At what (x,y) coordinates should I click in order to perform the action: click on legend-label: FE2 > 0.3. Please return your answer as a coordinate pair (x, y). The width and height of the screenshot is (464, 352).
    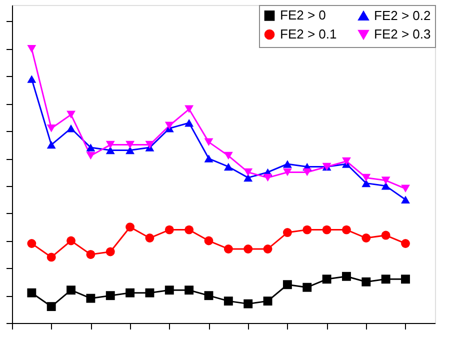
    Looking at the image, I should click on (402, 34).